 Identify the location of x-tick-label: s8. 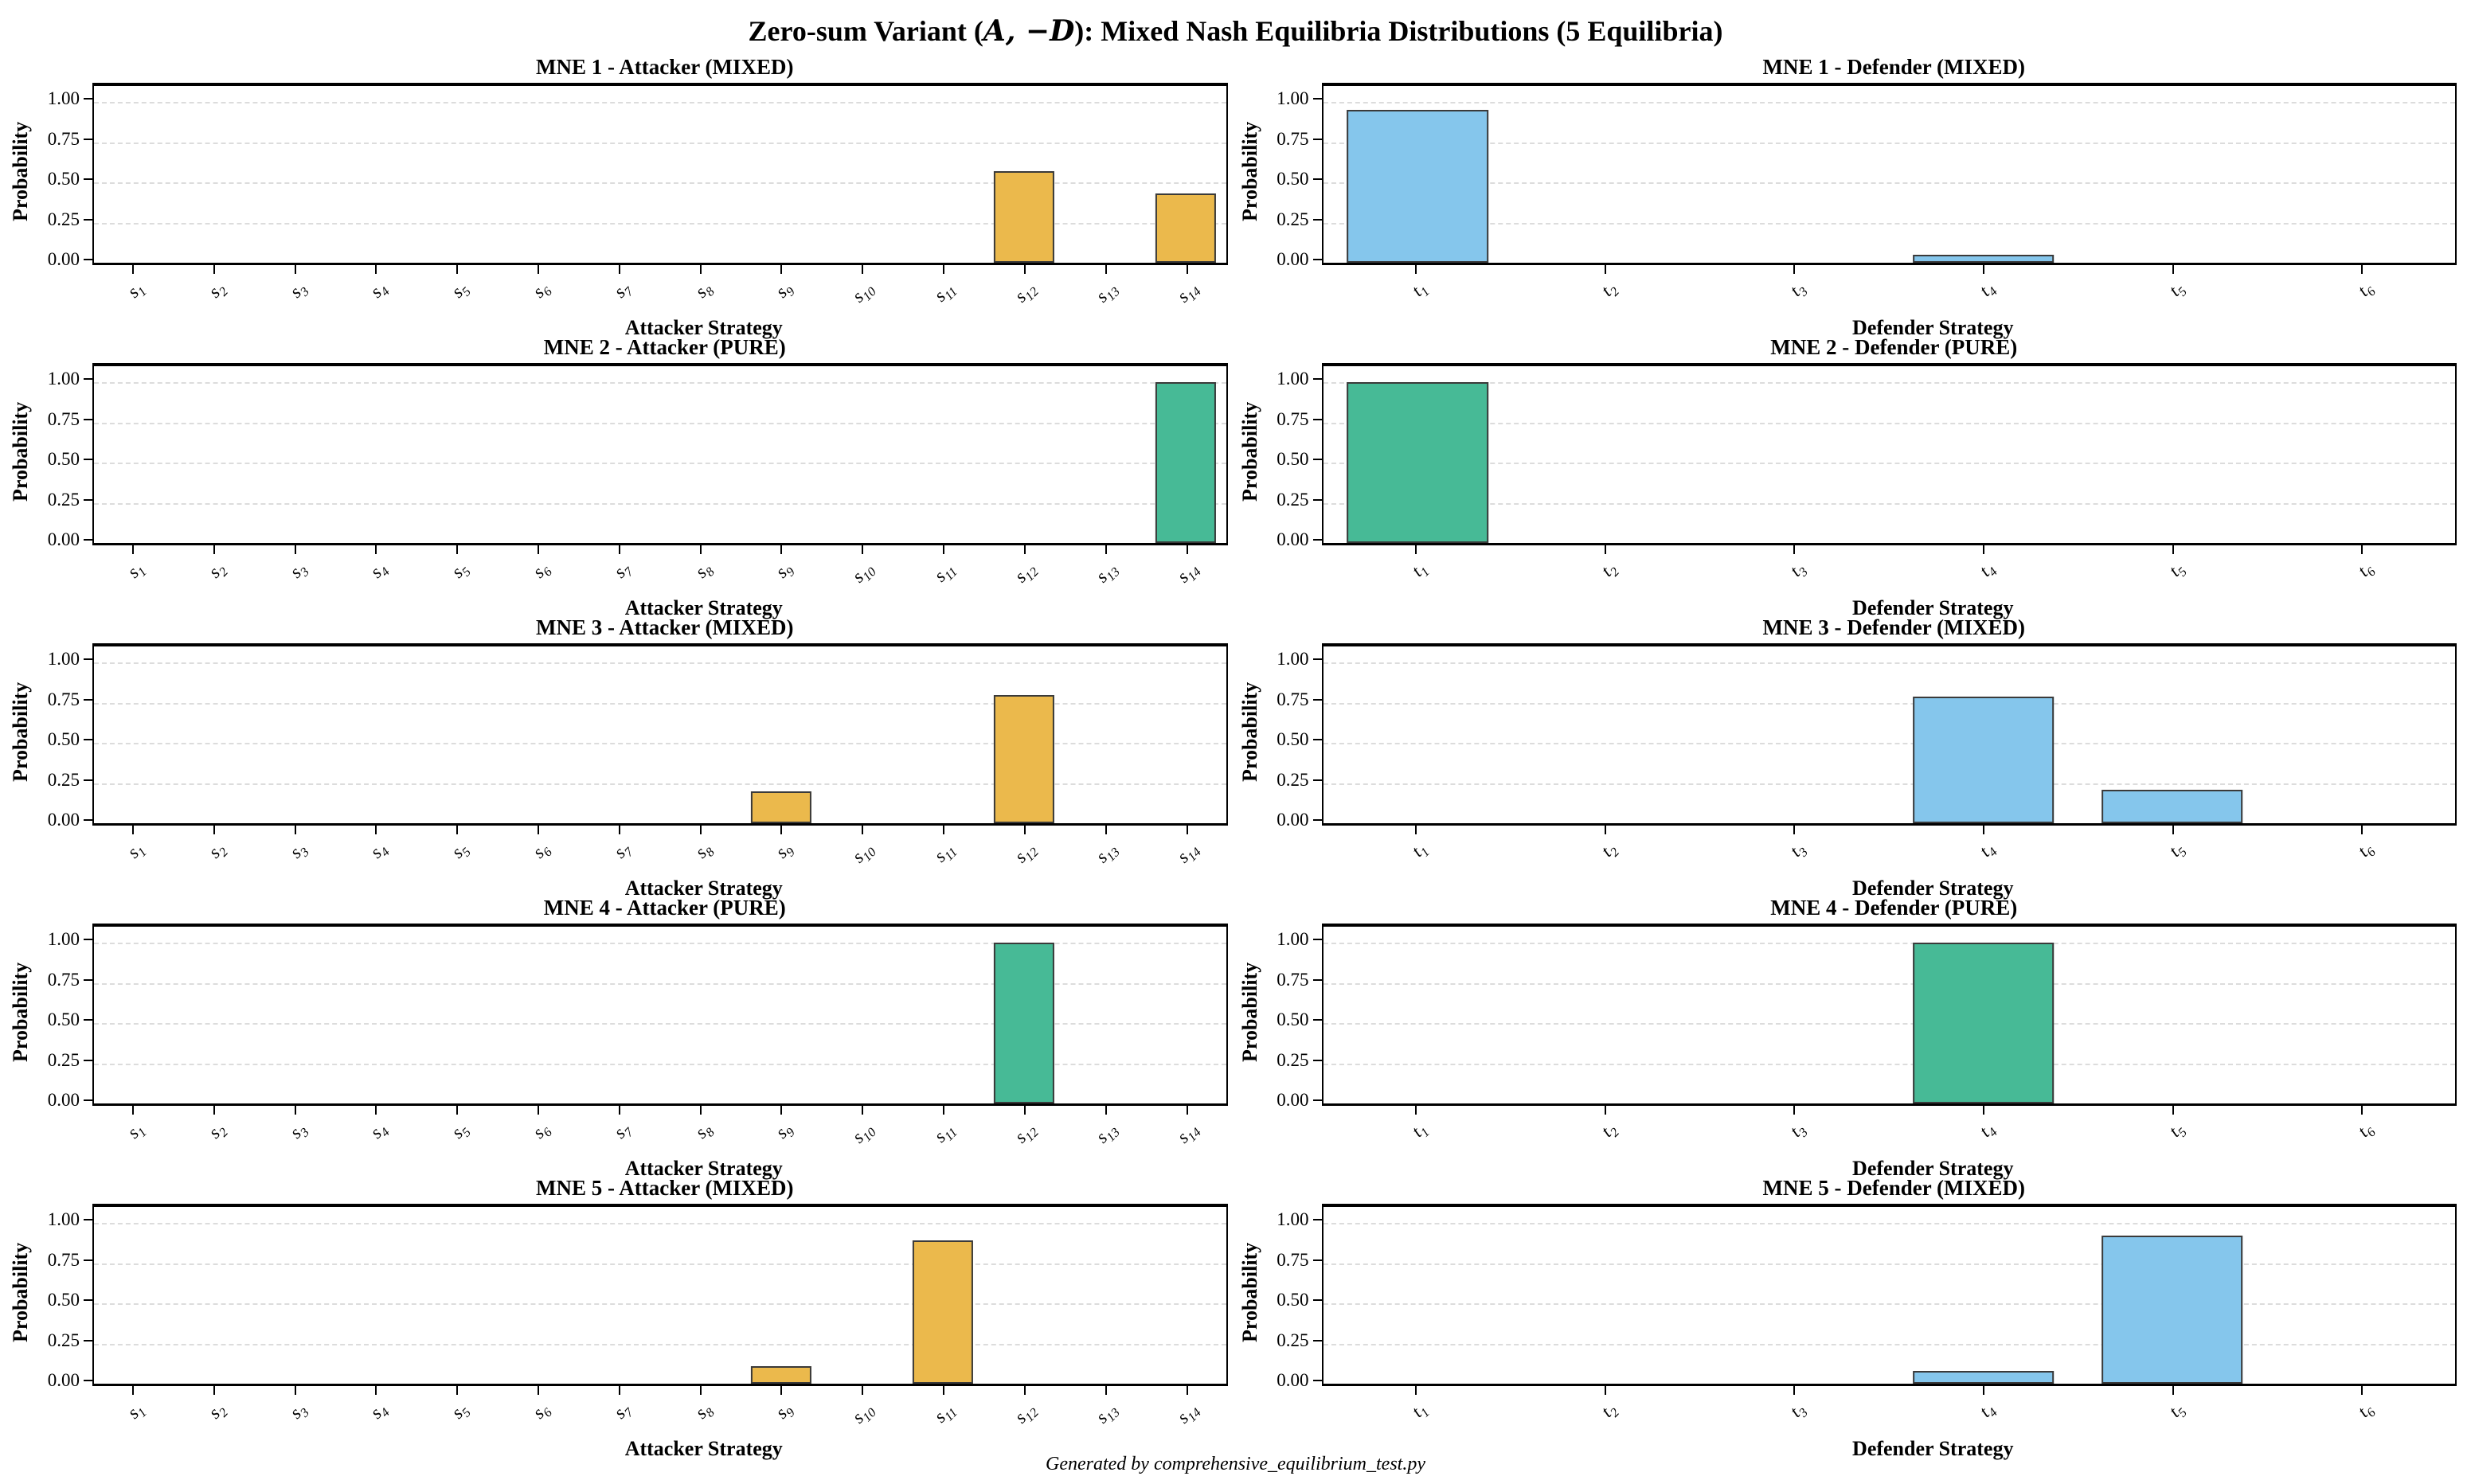
(704, 291).